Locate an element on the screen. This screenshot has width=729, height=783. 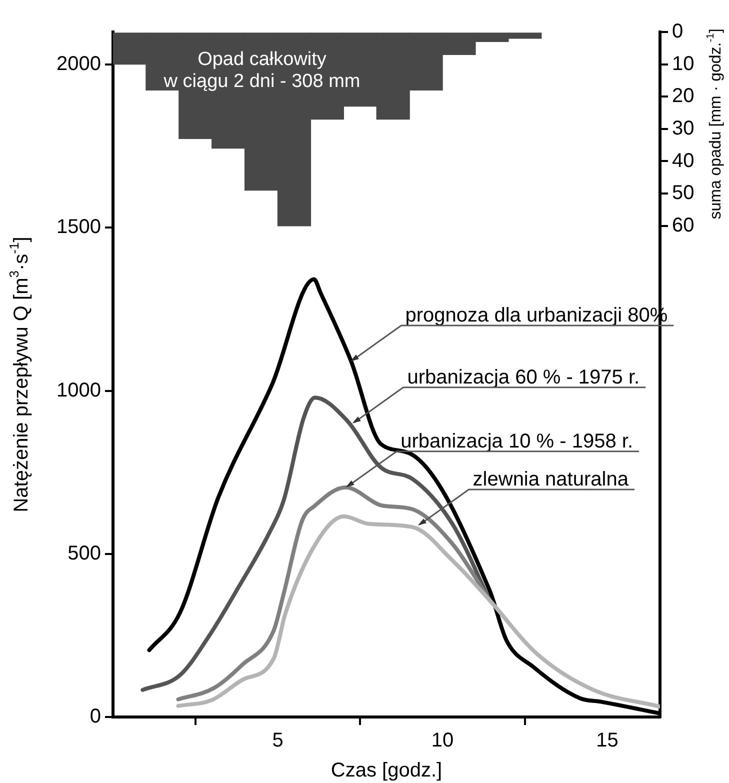
y-tick-label: 1500 is located at coordinates (78, 227).